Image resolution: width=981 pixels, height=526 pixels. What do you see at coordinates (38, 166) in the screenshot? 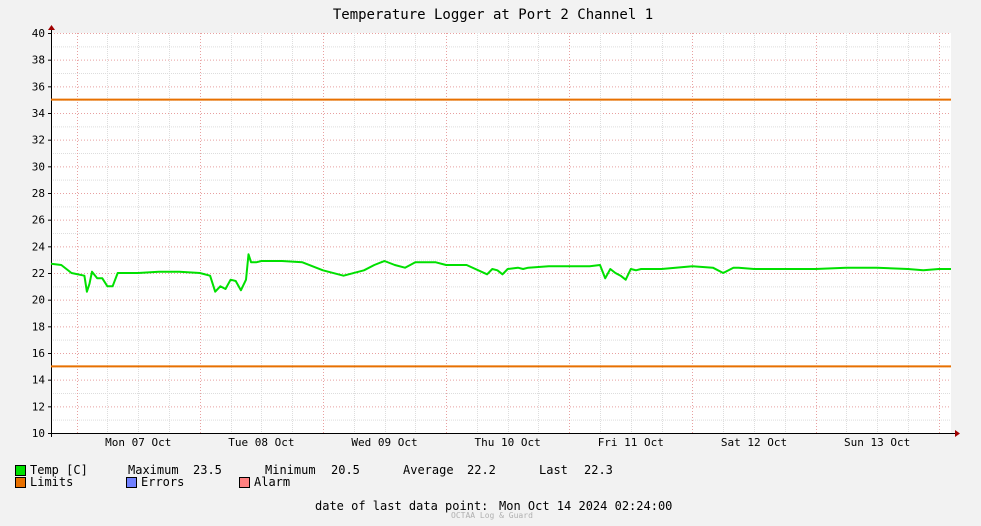
I see `y-tick-label: 30` at bounding box center [38, 166].